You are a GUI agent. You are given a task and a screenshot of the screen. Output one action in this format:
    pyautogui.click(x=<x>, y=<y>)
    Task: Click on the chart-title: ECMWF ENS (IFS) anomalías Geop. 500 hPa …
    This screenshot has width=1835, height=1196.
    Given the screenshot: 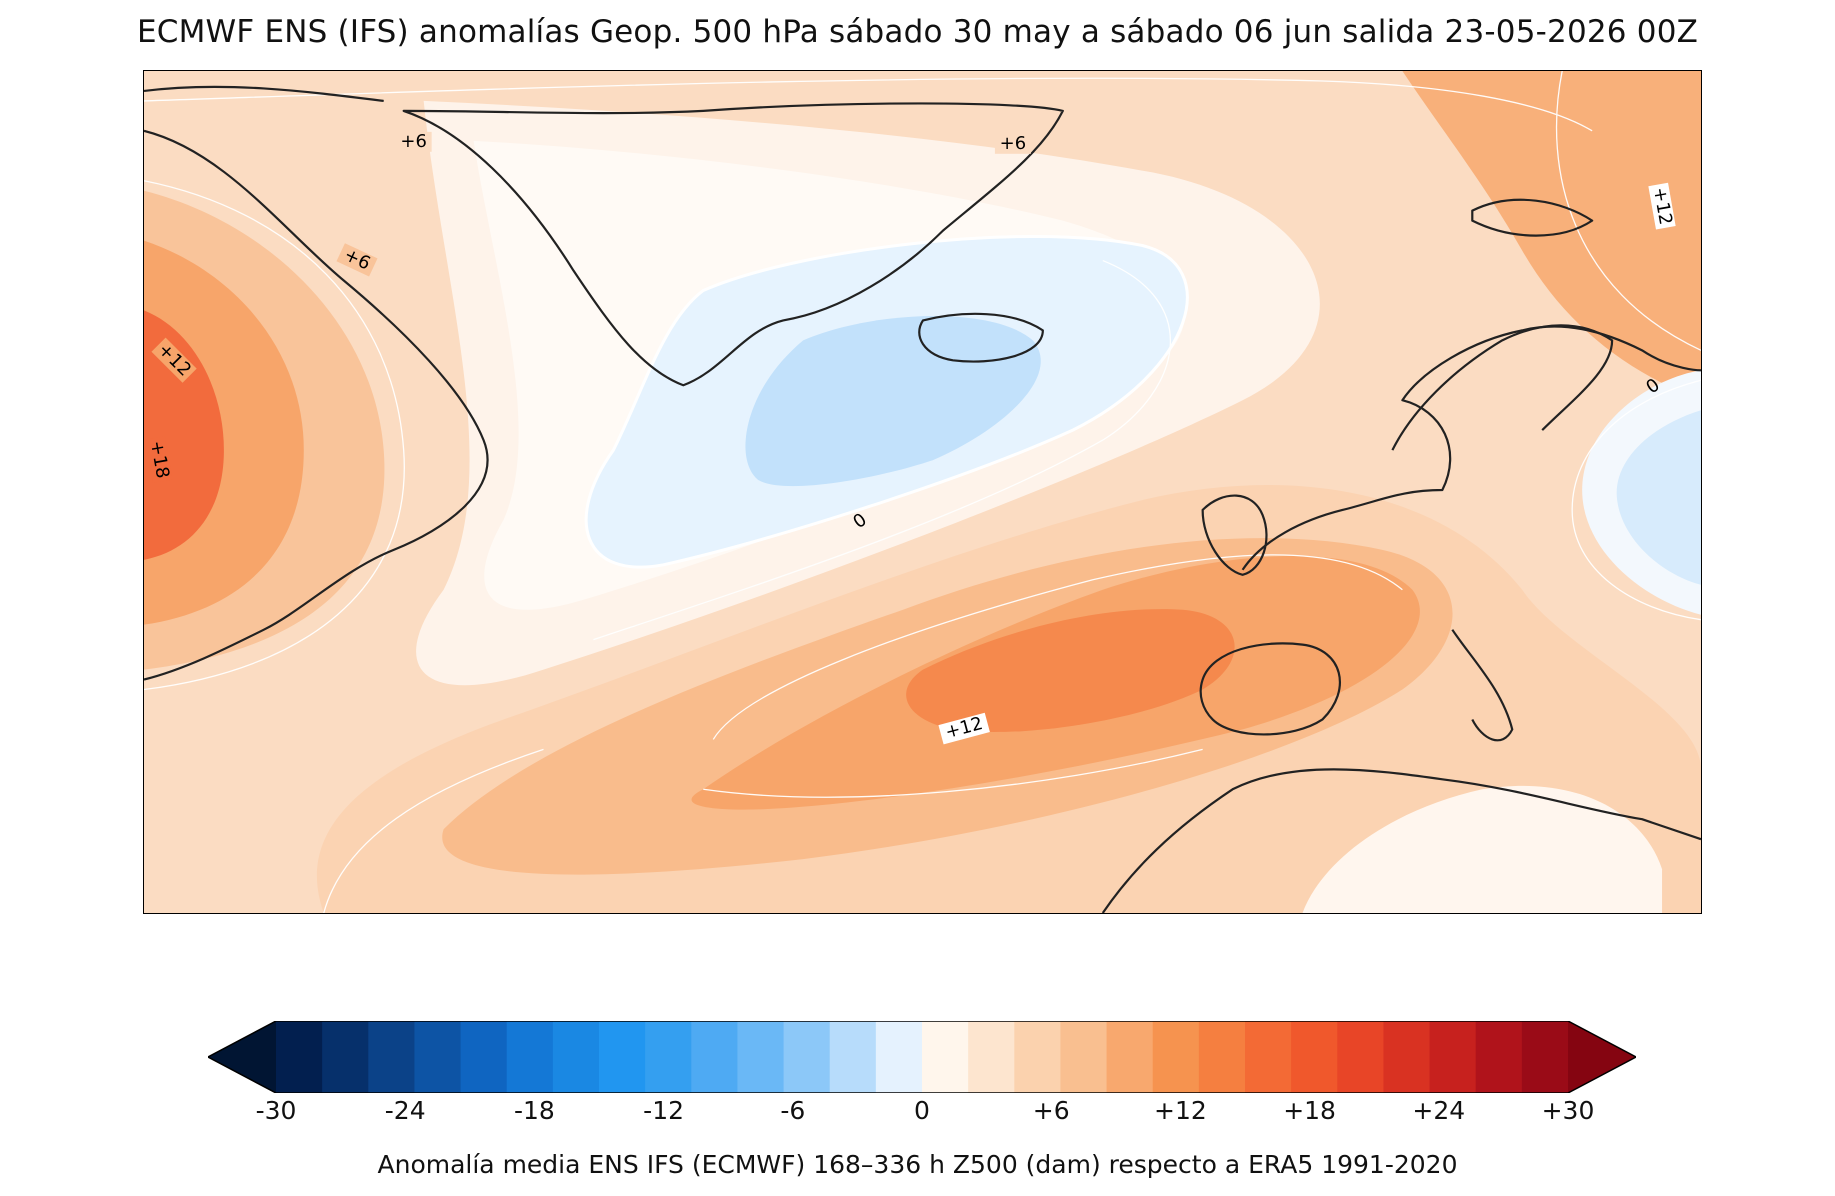 What is the action you would take?
    pyautogui.click(x=917, y=32)
    